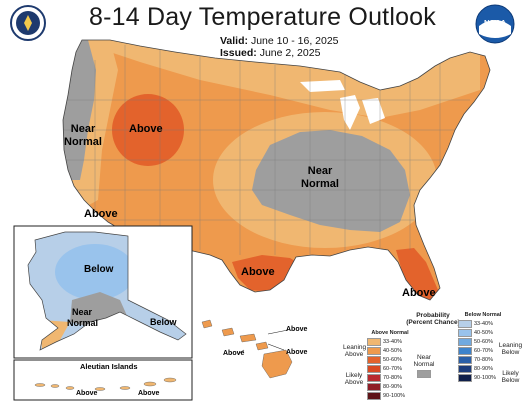 The height and width of the screenshot is (405, 525). I want to click on legend-range-above-2: 40-50%, so click(392, 351).